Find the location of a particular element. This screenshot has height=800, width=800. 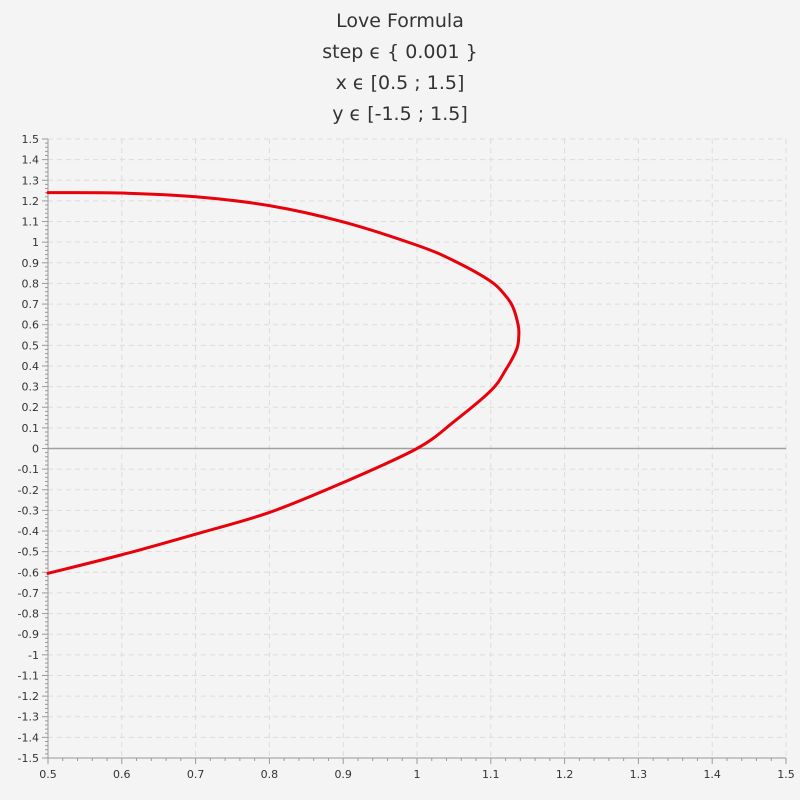

x-tick-label: 0.5 is located at coordinates (48, 774).